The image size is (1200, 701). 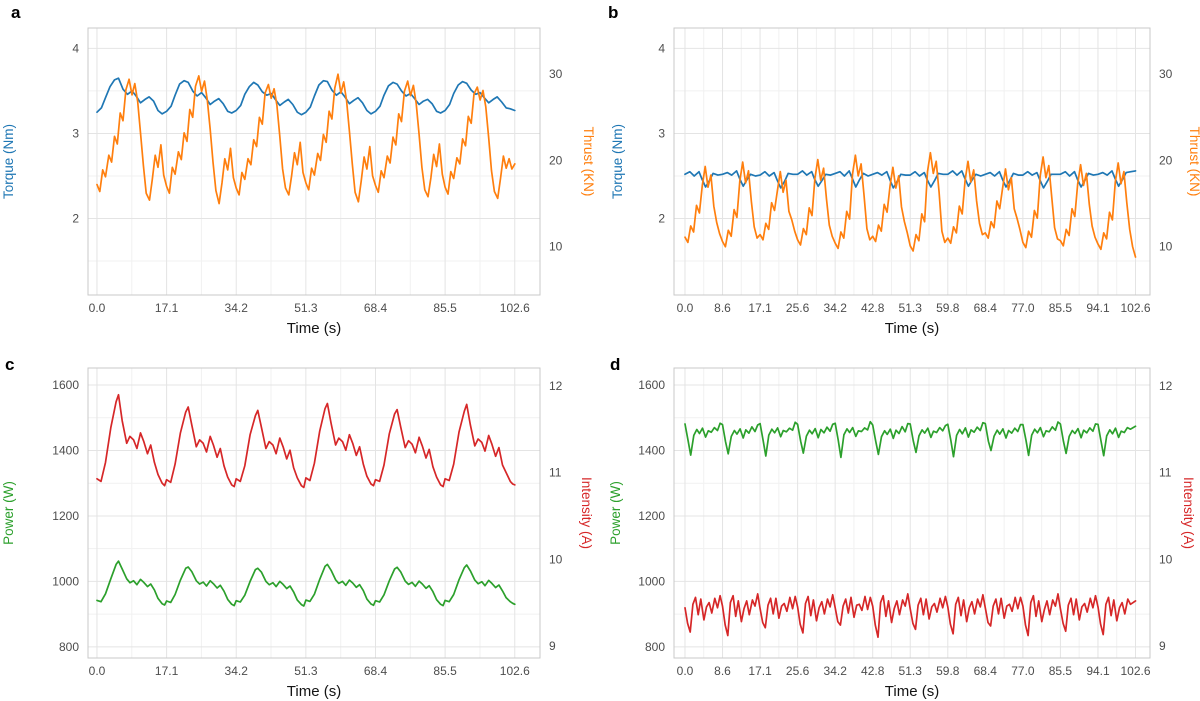 I want to click on panel-label-b: b, so click(x=613, y=12).